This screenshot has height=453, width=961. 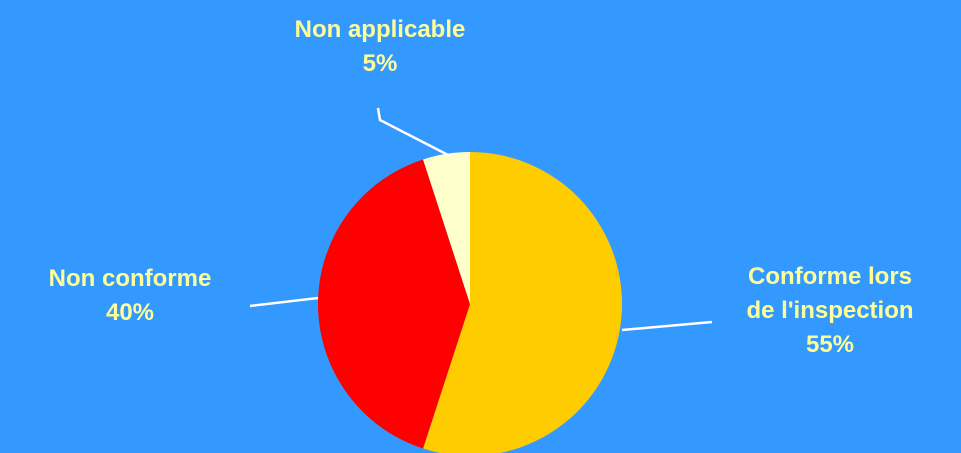 What do you see at coordinates (380, 47) in the screenshot?
I see `data-label-non-applicable: Non applicable 5%` at bounding box center [380, 47].